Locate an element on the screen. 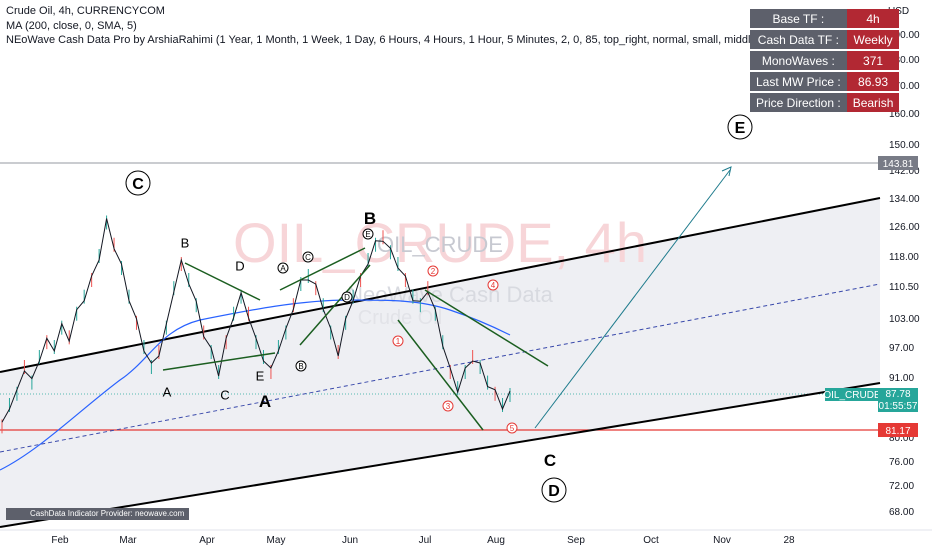 The width and height of the screenshot is (932, 550). watermark-symbol: OIL_CRUDE, 4h is located at coordinates (440, 242).